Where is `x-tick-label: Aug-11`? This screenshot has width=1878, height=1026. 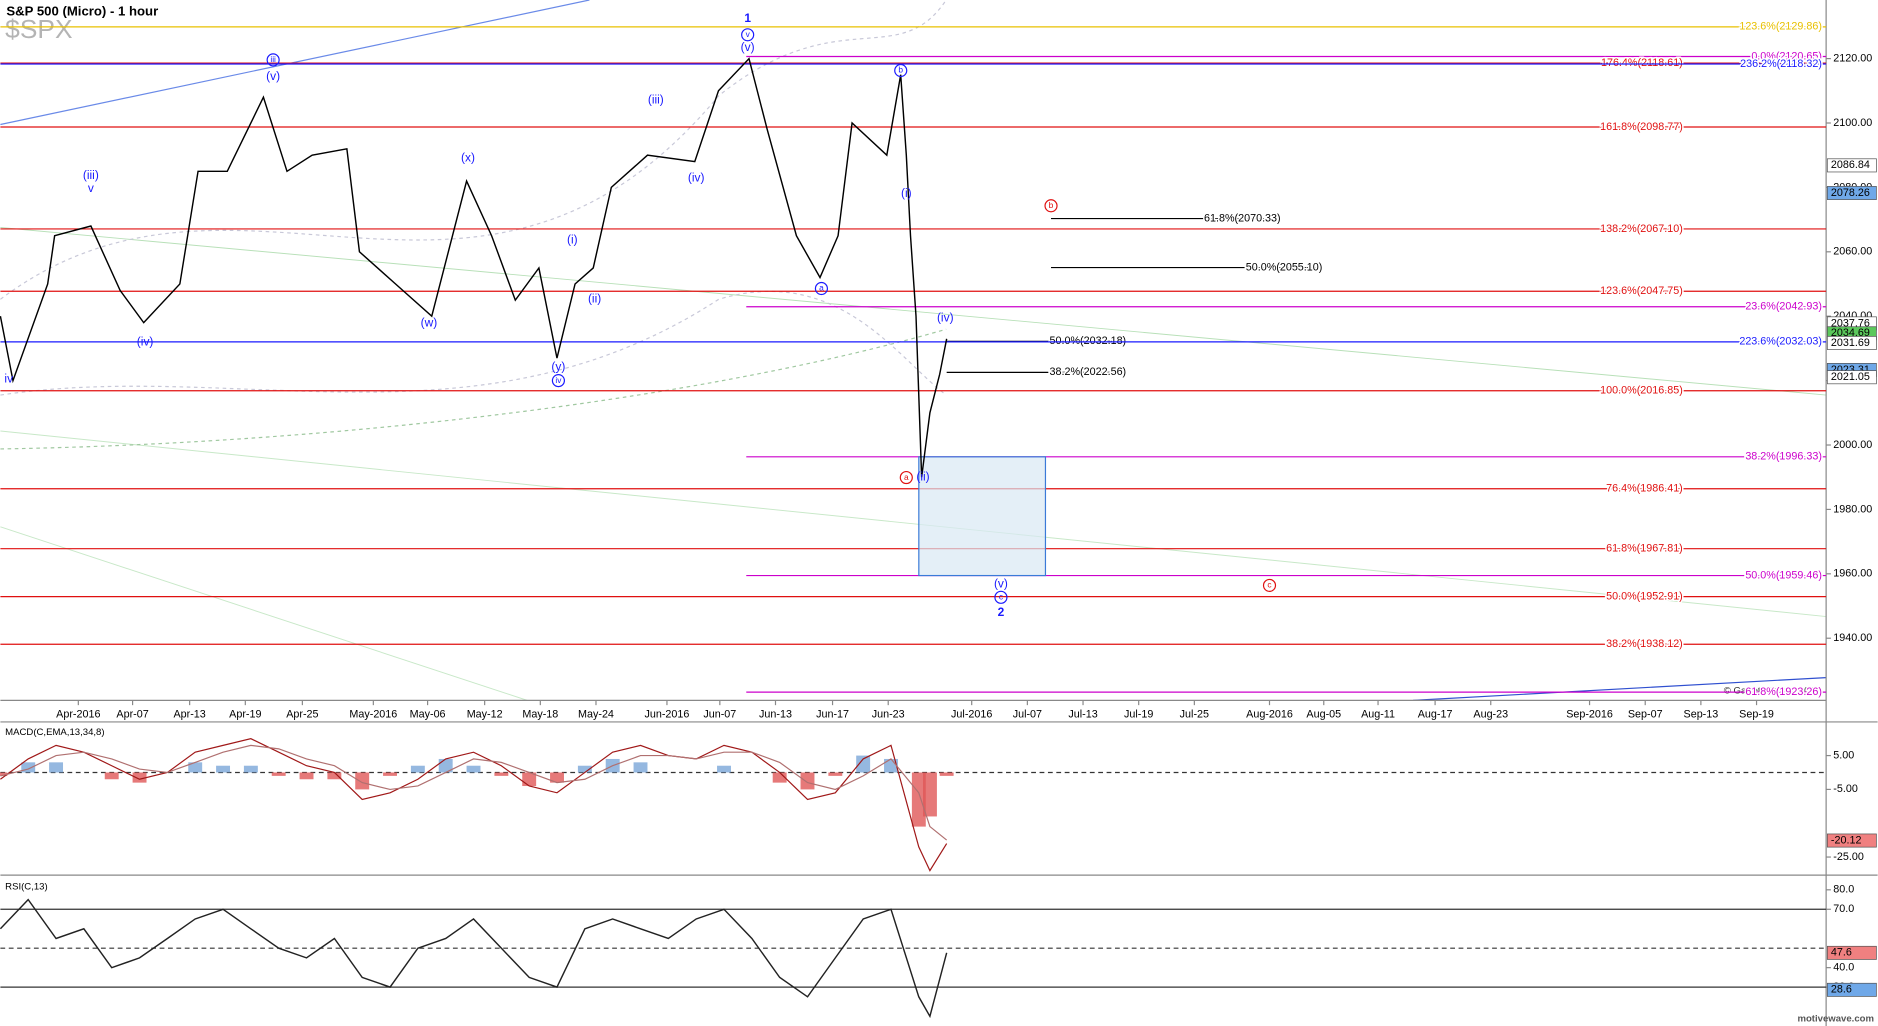 x-tick-label: Aug-11 is located at coordinates (1378, 715).